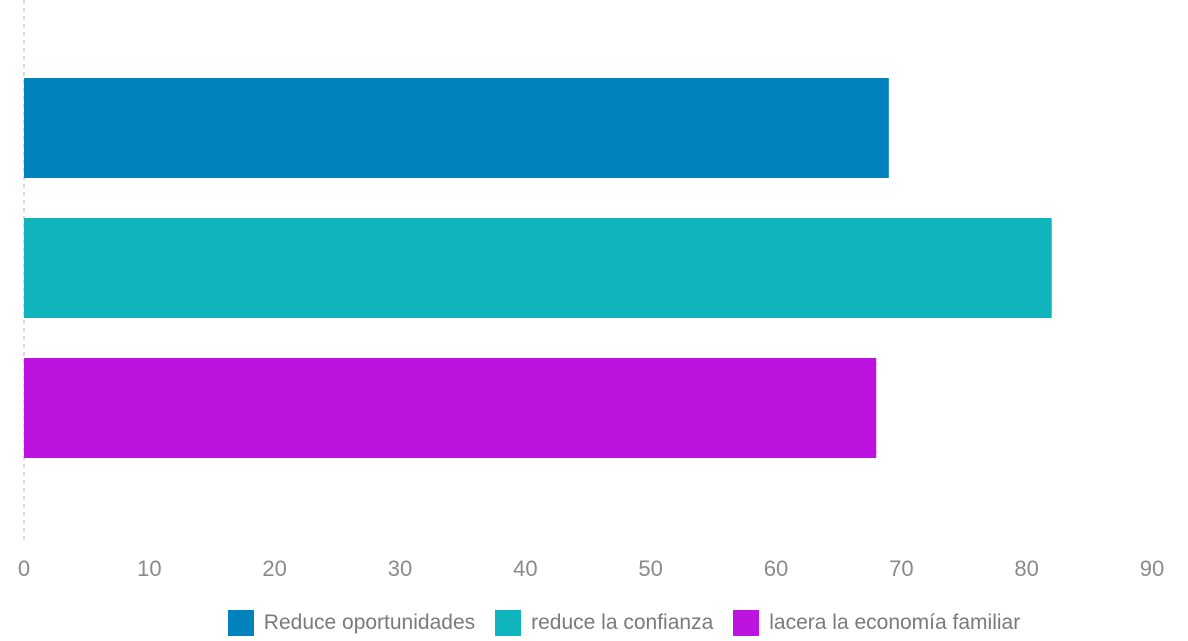 This screenshot has width=1188, height=641. I want to click on legend-item-2: reduce la confianza, so click(604, 623).